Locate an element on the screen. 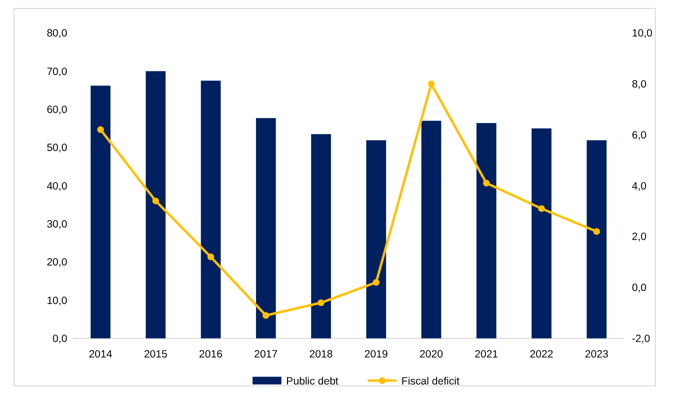  y2-tick-label: -2,0 is located at coordinates (641, 339).